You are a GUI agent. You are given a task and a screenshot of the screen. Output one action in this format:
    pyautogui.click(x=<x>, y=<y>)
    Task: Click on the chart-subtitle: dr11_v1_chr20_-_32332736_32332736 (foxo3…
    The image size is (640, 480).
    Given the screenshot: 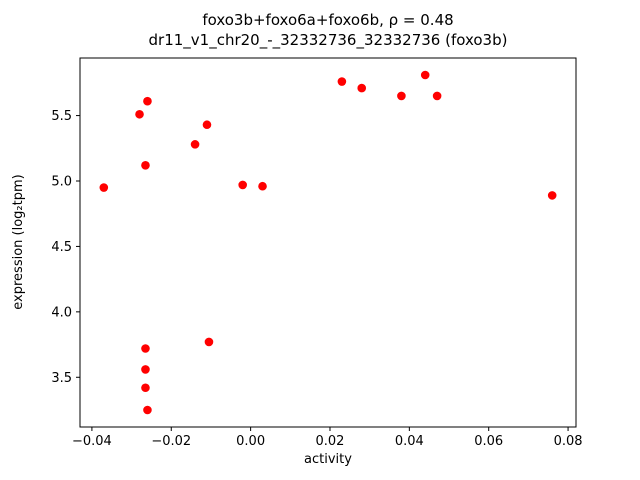 What is the action you would take?
    pyautogui.click(x=328, y=40)
    